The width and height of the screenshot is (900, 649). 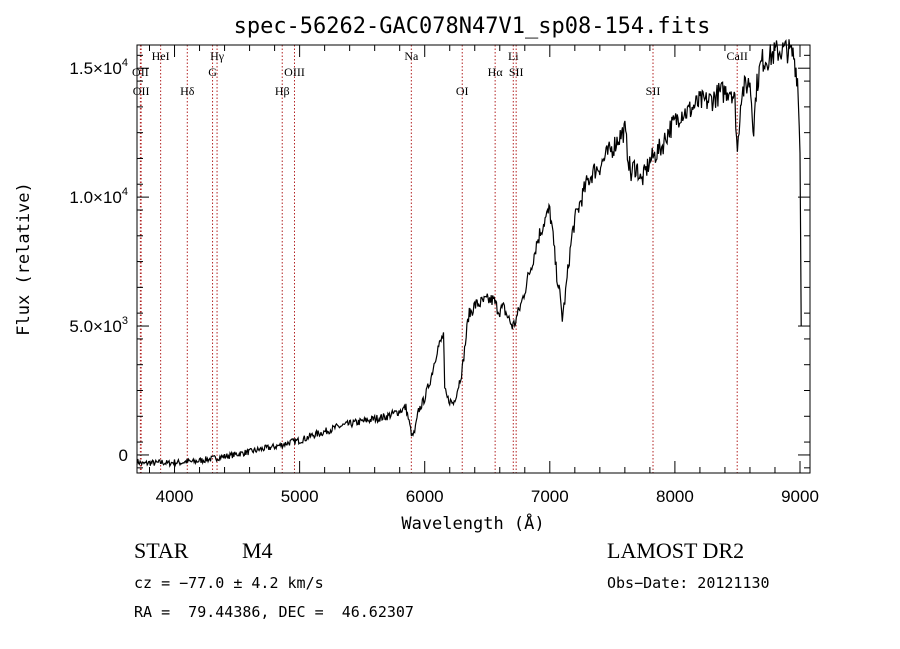 I want to click on line-marker-label: OI, so click(x=462, y=91).